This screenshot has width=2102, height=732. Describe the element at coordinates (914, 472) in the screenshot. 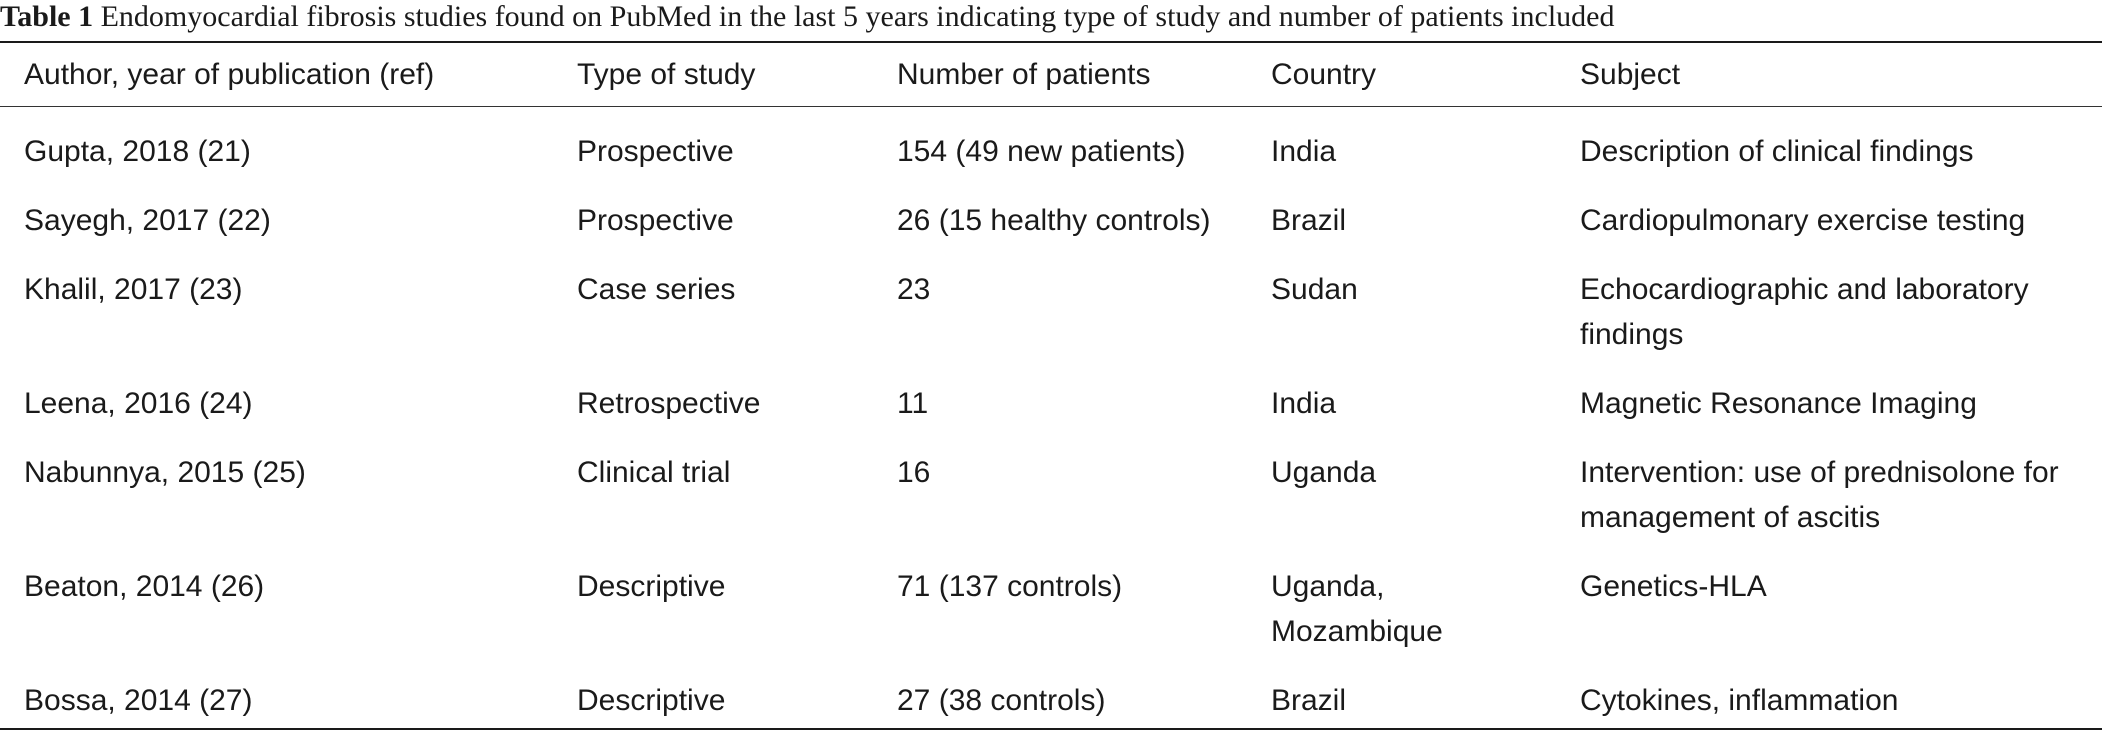

I see `cell-number-of-patients: 16` at that location.